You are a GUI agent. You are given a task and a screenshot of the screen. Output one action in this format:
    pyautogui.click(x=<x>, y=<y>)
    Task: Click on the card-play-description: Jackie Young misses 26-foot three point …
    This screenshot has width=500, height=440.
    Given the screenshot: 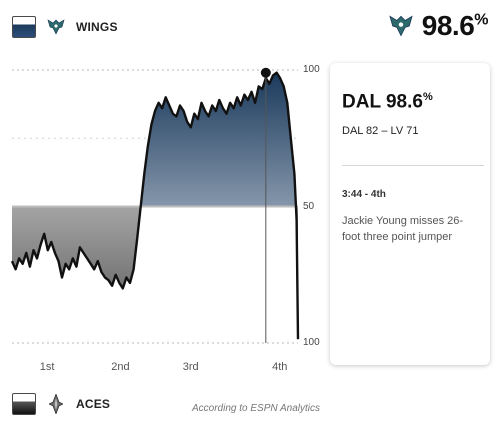 What is the action you would take?
    pyautogui.click(x=403, y=229)
    